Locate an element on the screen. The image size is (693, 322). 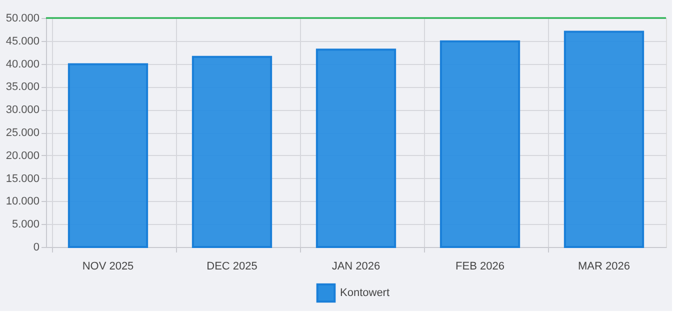
y-tick-label: 25.000 is located at coordinates (23, 133).